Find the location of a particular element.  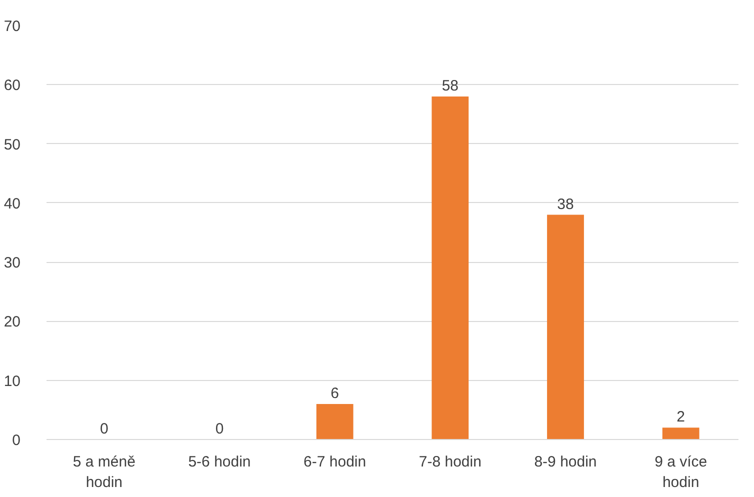

x-tick-label: 8-9 hodin is located at coordinates (565, 462).